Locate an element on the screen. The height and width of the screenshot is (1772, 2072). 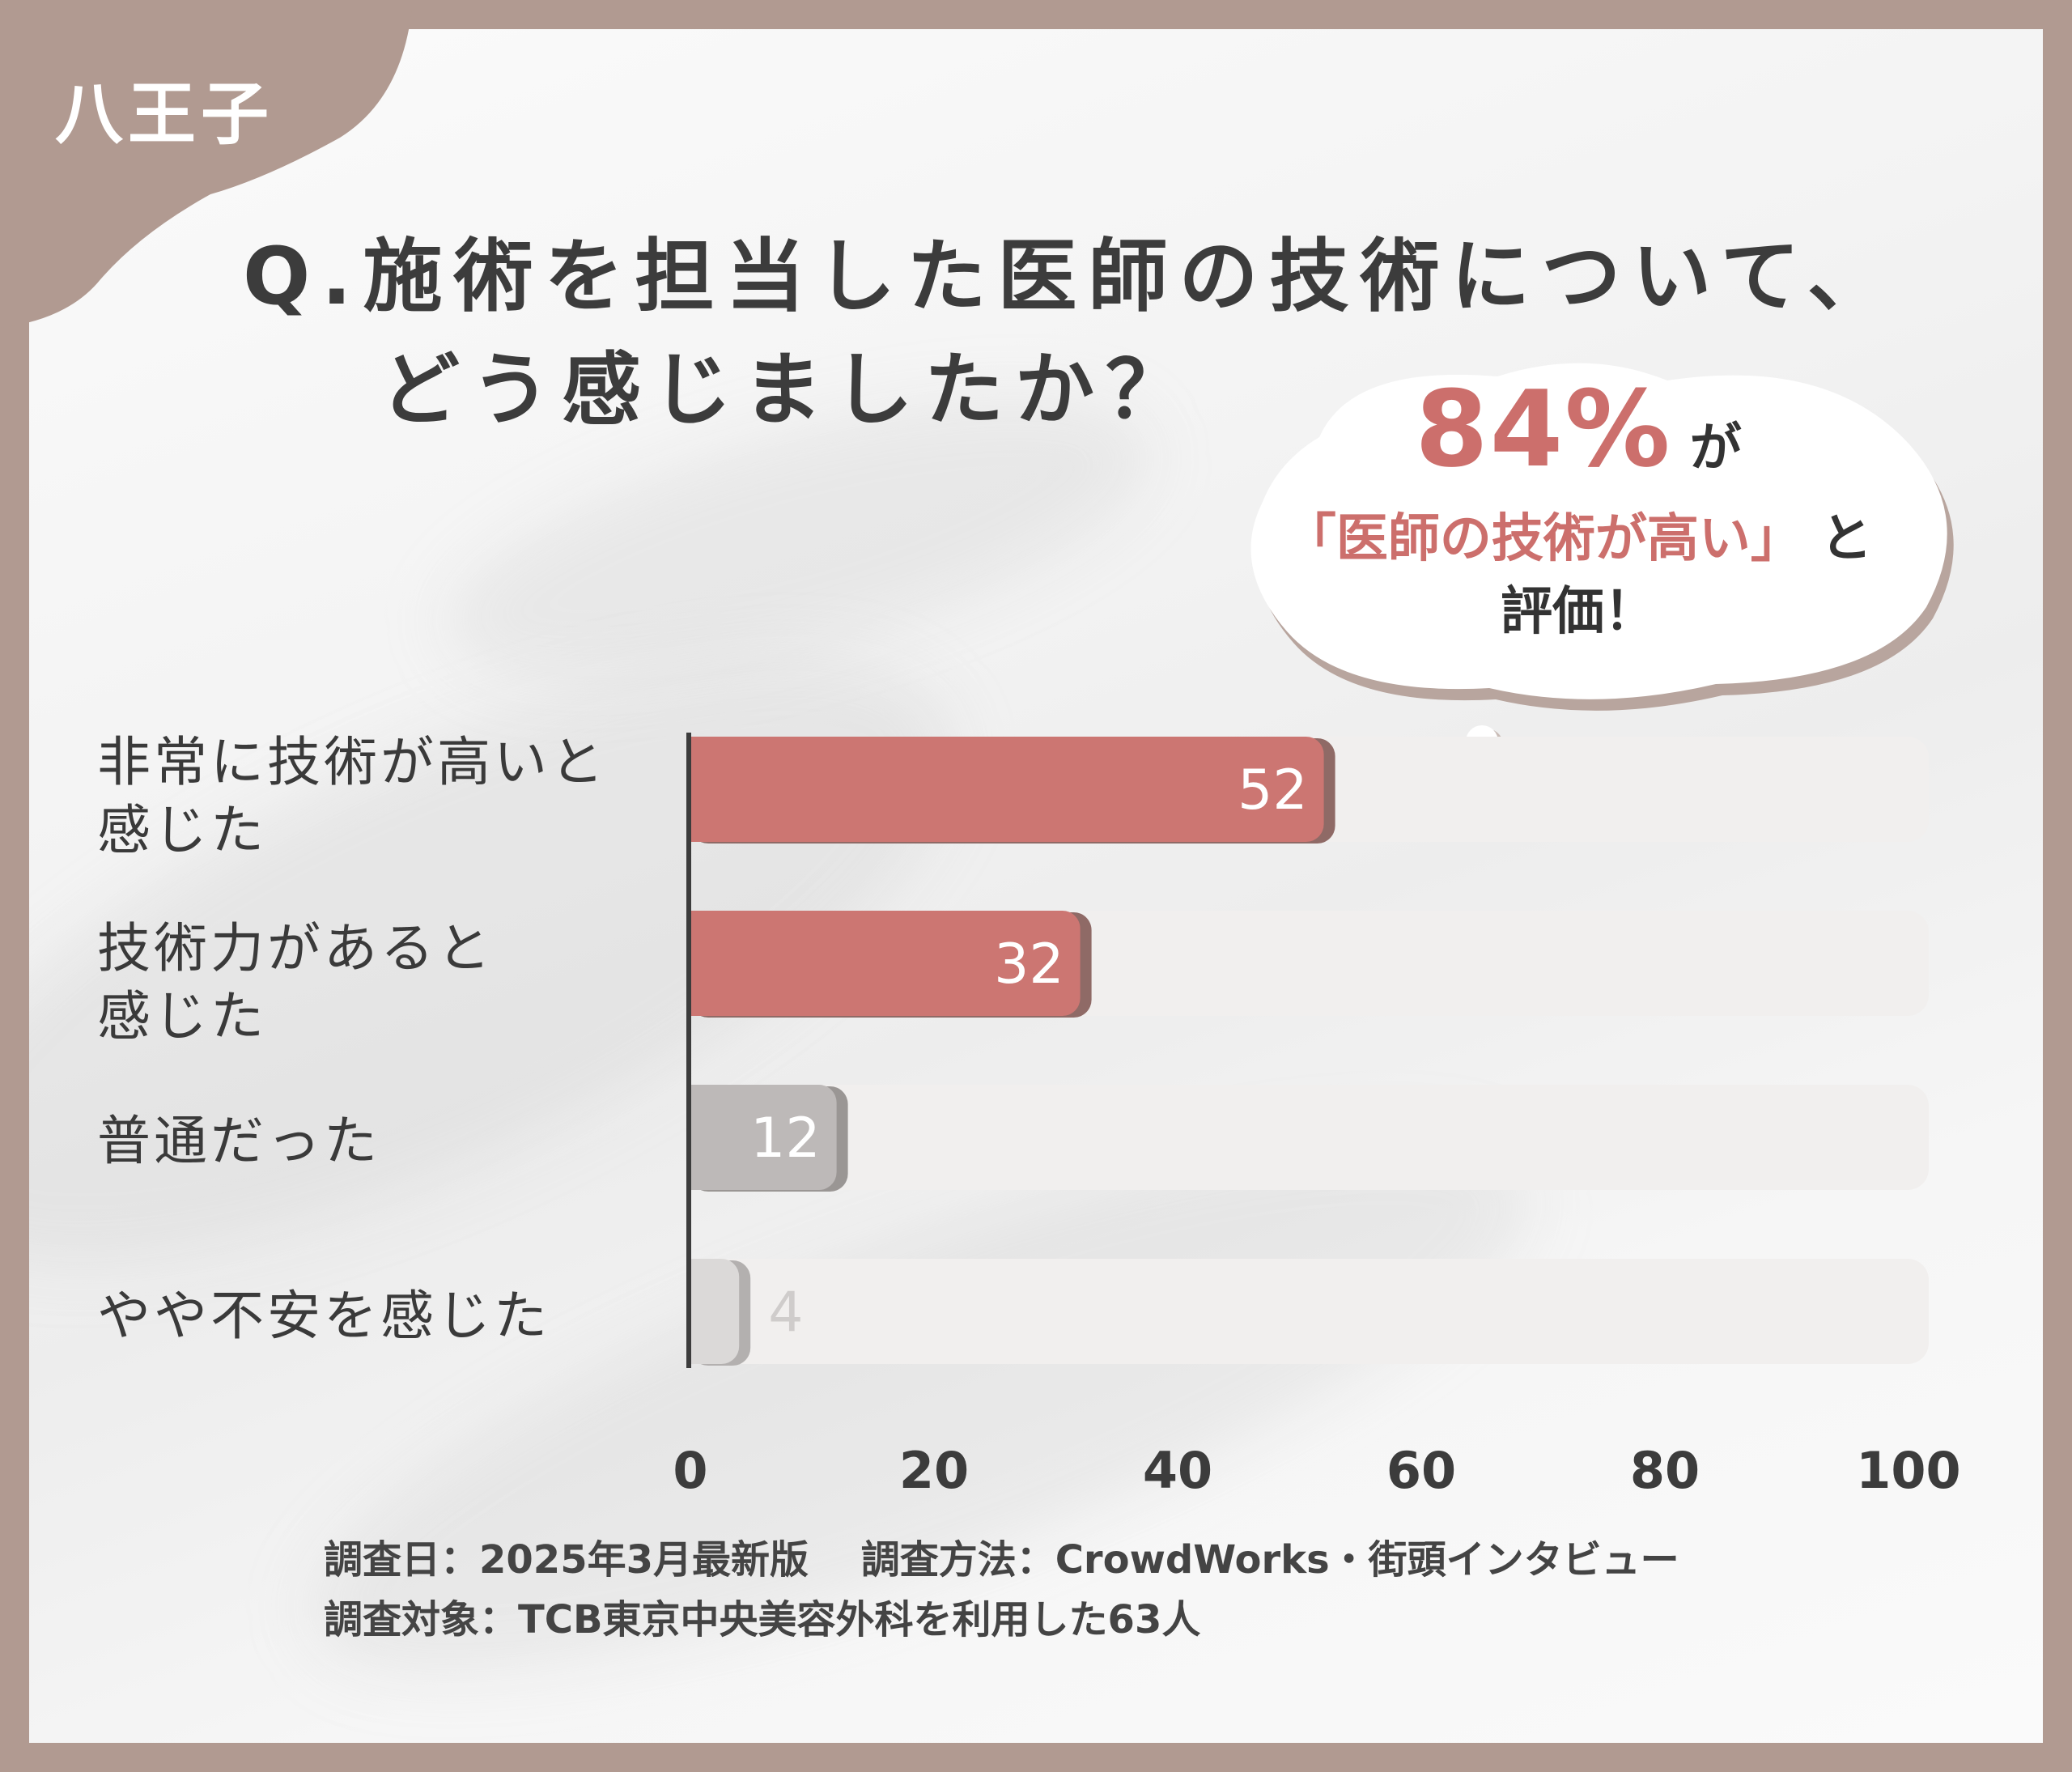
x-tick-label: 0 is located at coordinates (690, 1471).